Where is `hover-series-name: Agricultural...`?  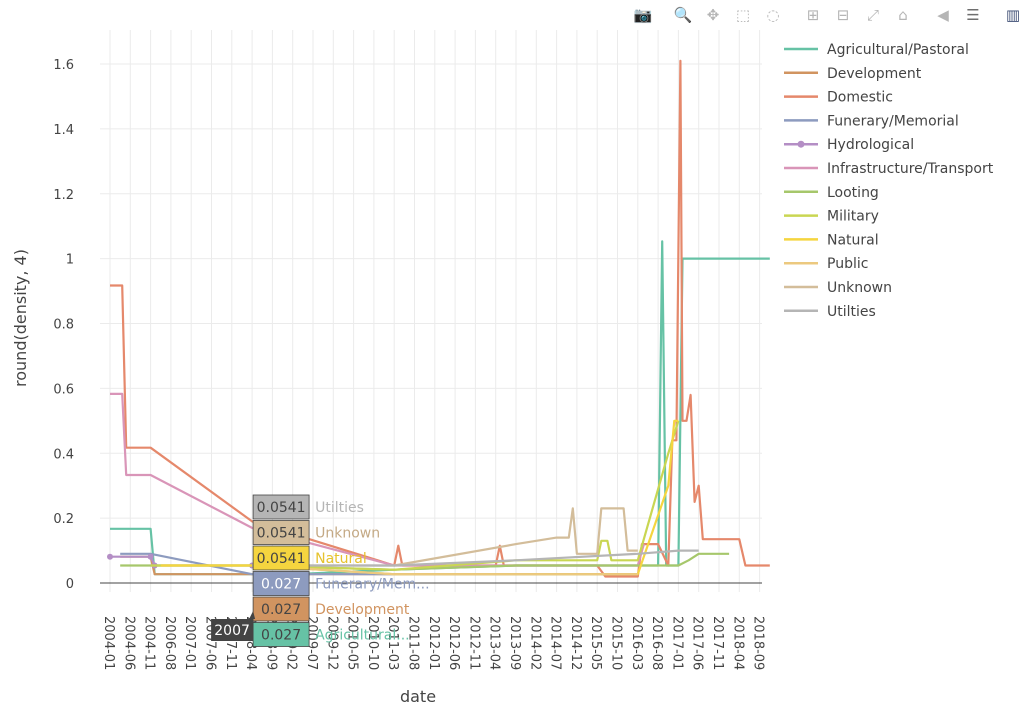
hover-series-name: Agricultural... is located at coordinates (362, 636).